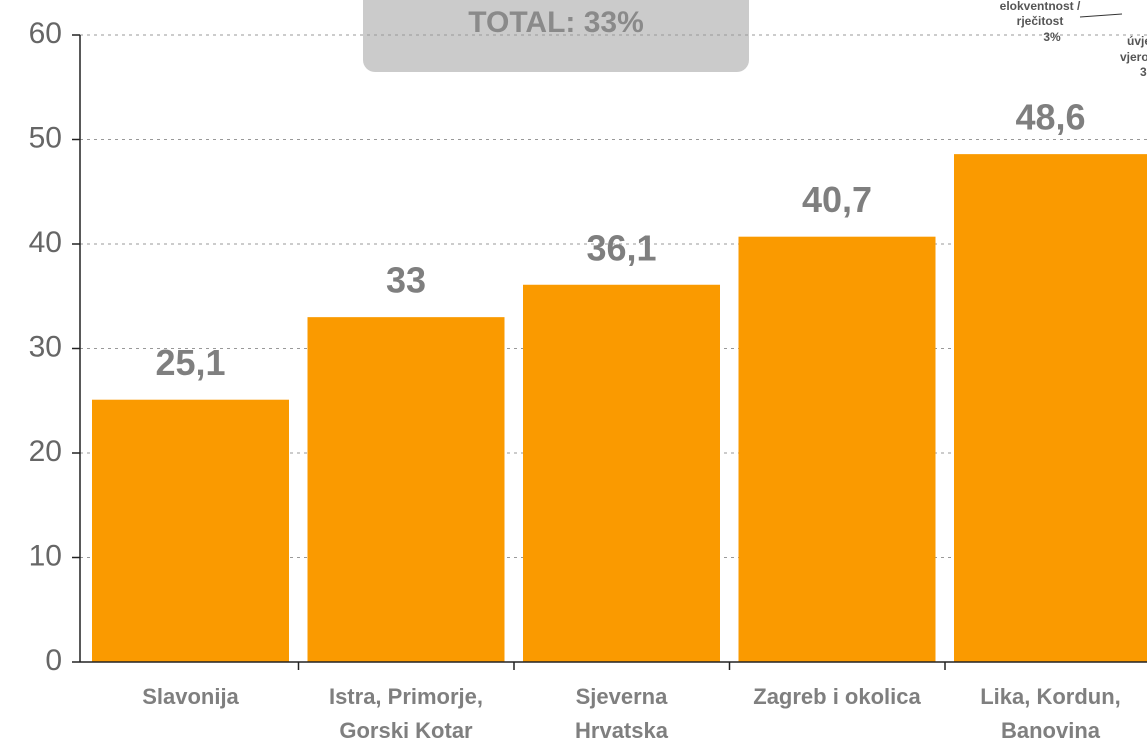 The height and width of the screenshot is (746, 1147). What do you see at coordinates (45, 33) in the screenshot?
I see `y-tick-label: 60` at bounding box center [45, 33].